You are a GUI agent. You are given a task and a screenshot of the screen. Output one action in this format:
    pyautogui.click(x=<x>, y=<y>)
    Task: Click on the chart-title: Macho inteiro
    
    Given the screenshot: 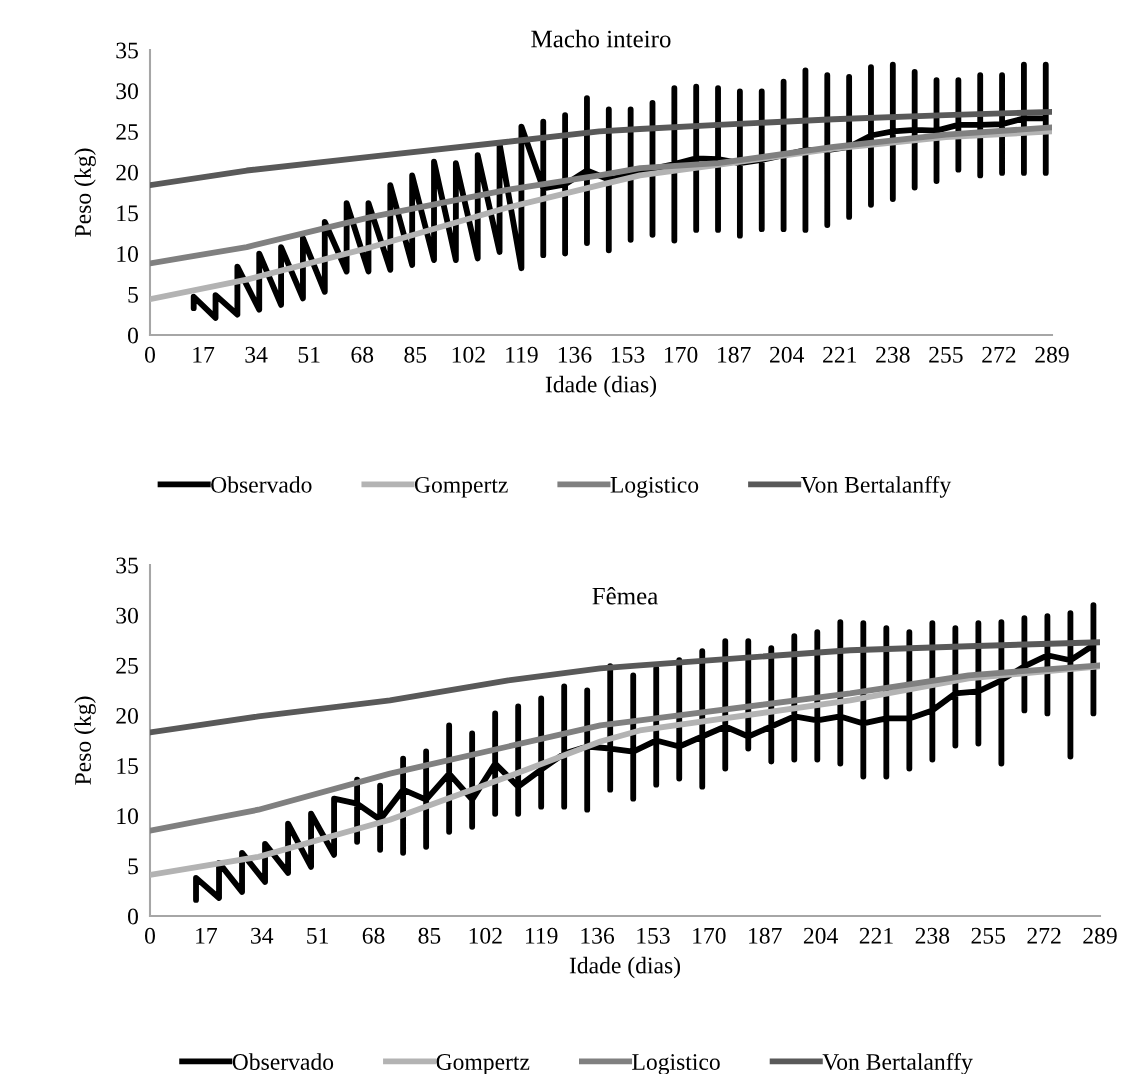 What is the action you would take?
    pyautogui.click(x=601, y=38)
    